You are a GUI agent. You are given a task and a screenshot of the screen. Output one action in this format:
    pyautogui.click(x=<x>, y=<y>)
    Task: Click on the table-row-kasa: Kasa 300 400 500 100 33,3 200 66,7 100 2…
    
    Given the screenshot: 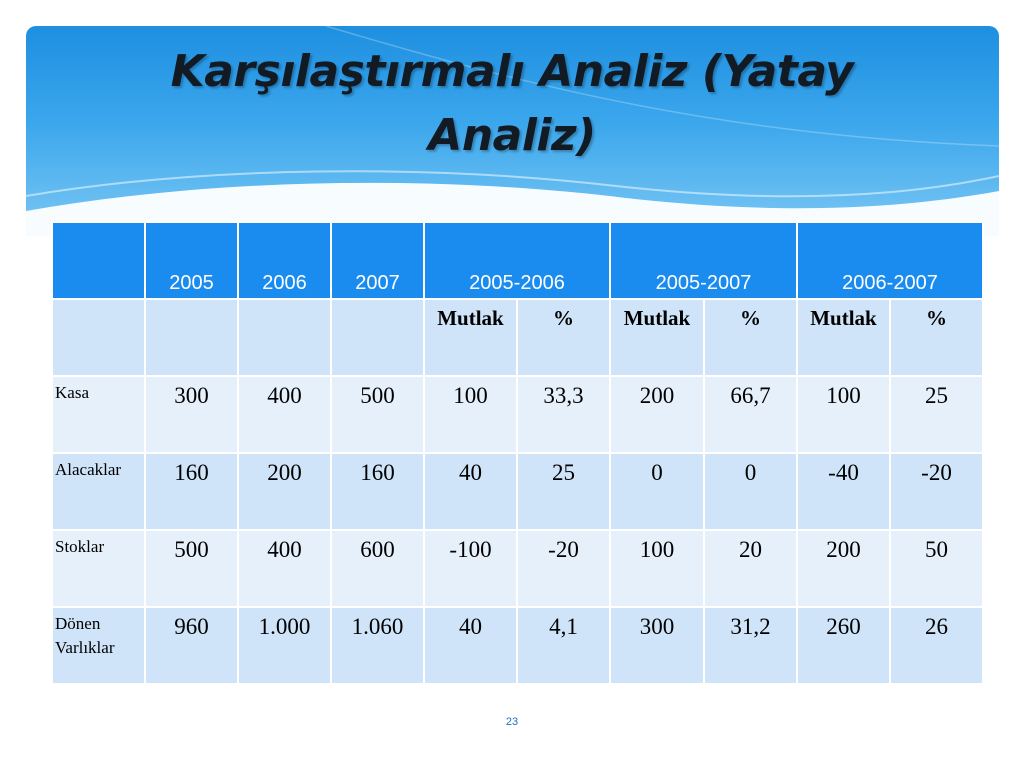 What is the action you would take?
    pyautogui.click(x=517, y=414)
    